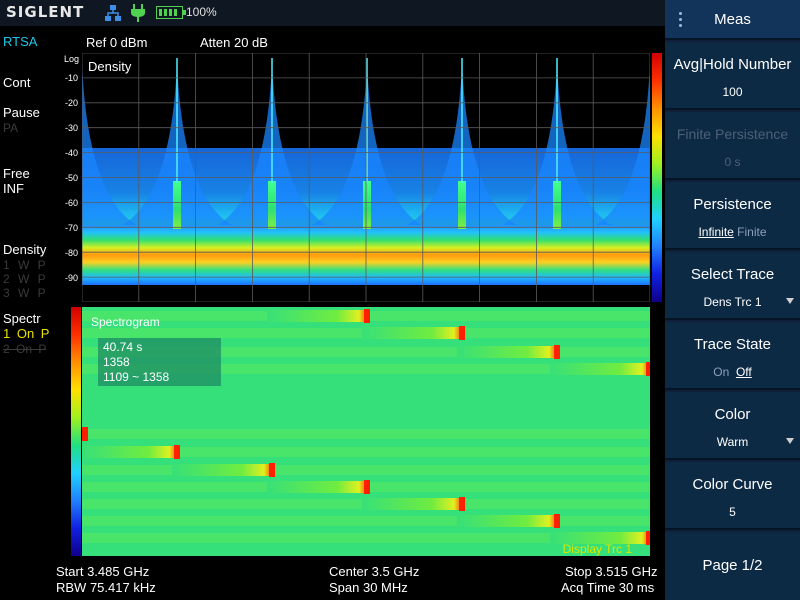  I want to click on spectrogram-trace-row: 2 On P, so click(25, 349).